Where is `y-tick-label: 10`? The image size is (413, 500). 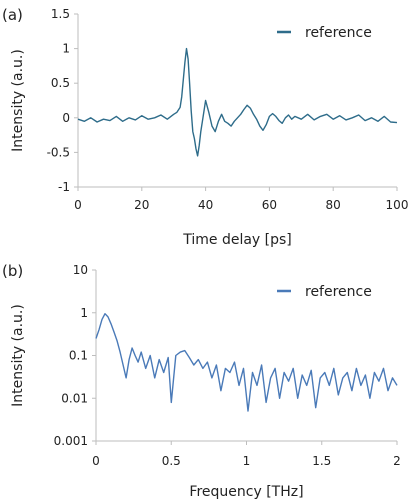 y-tick-label: 10 is located at coordinates (80, 270).